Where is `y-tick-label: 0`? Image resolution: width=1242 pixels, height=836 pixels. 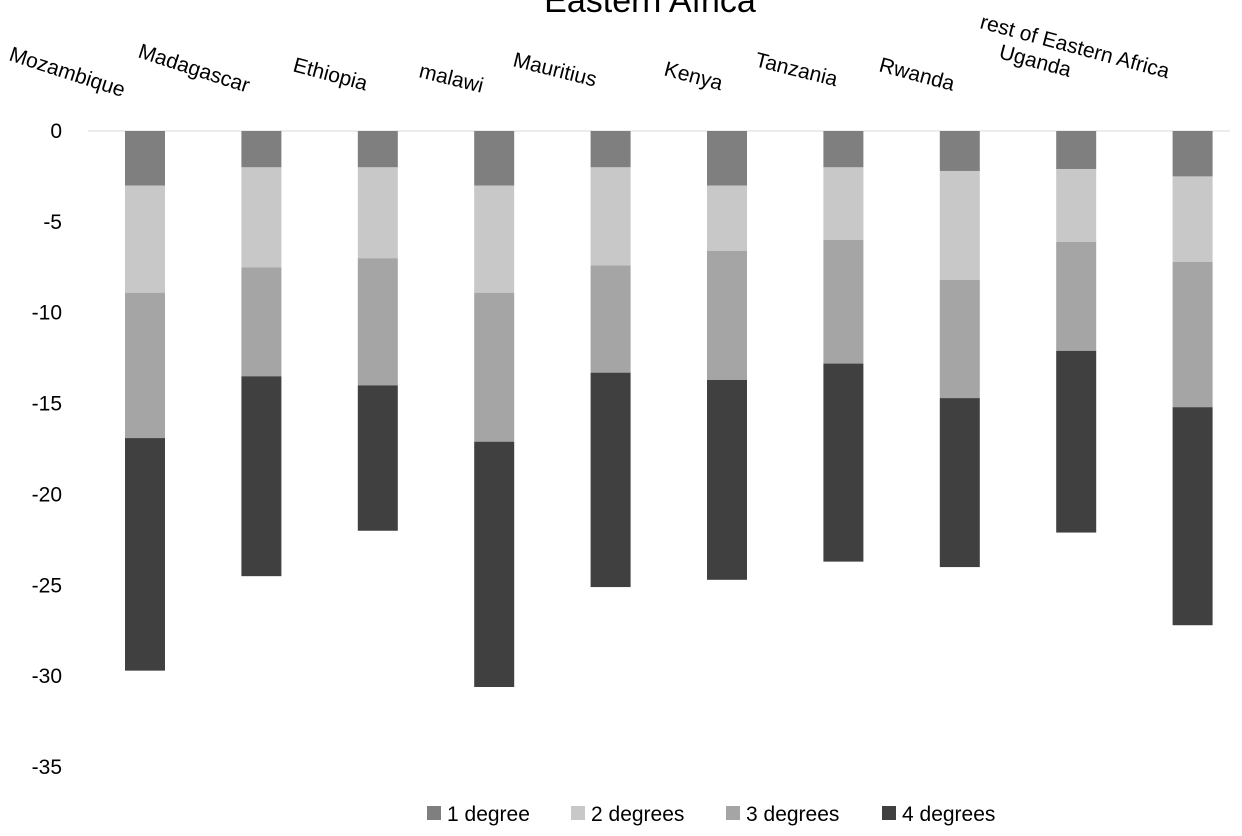 y-tick-label: 0 is located at coordinates (56, 131).